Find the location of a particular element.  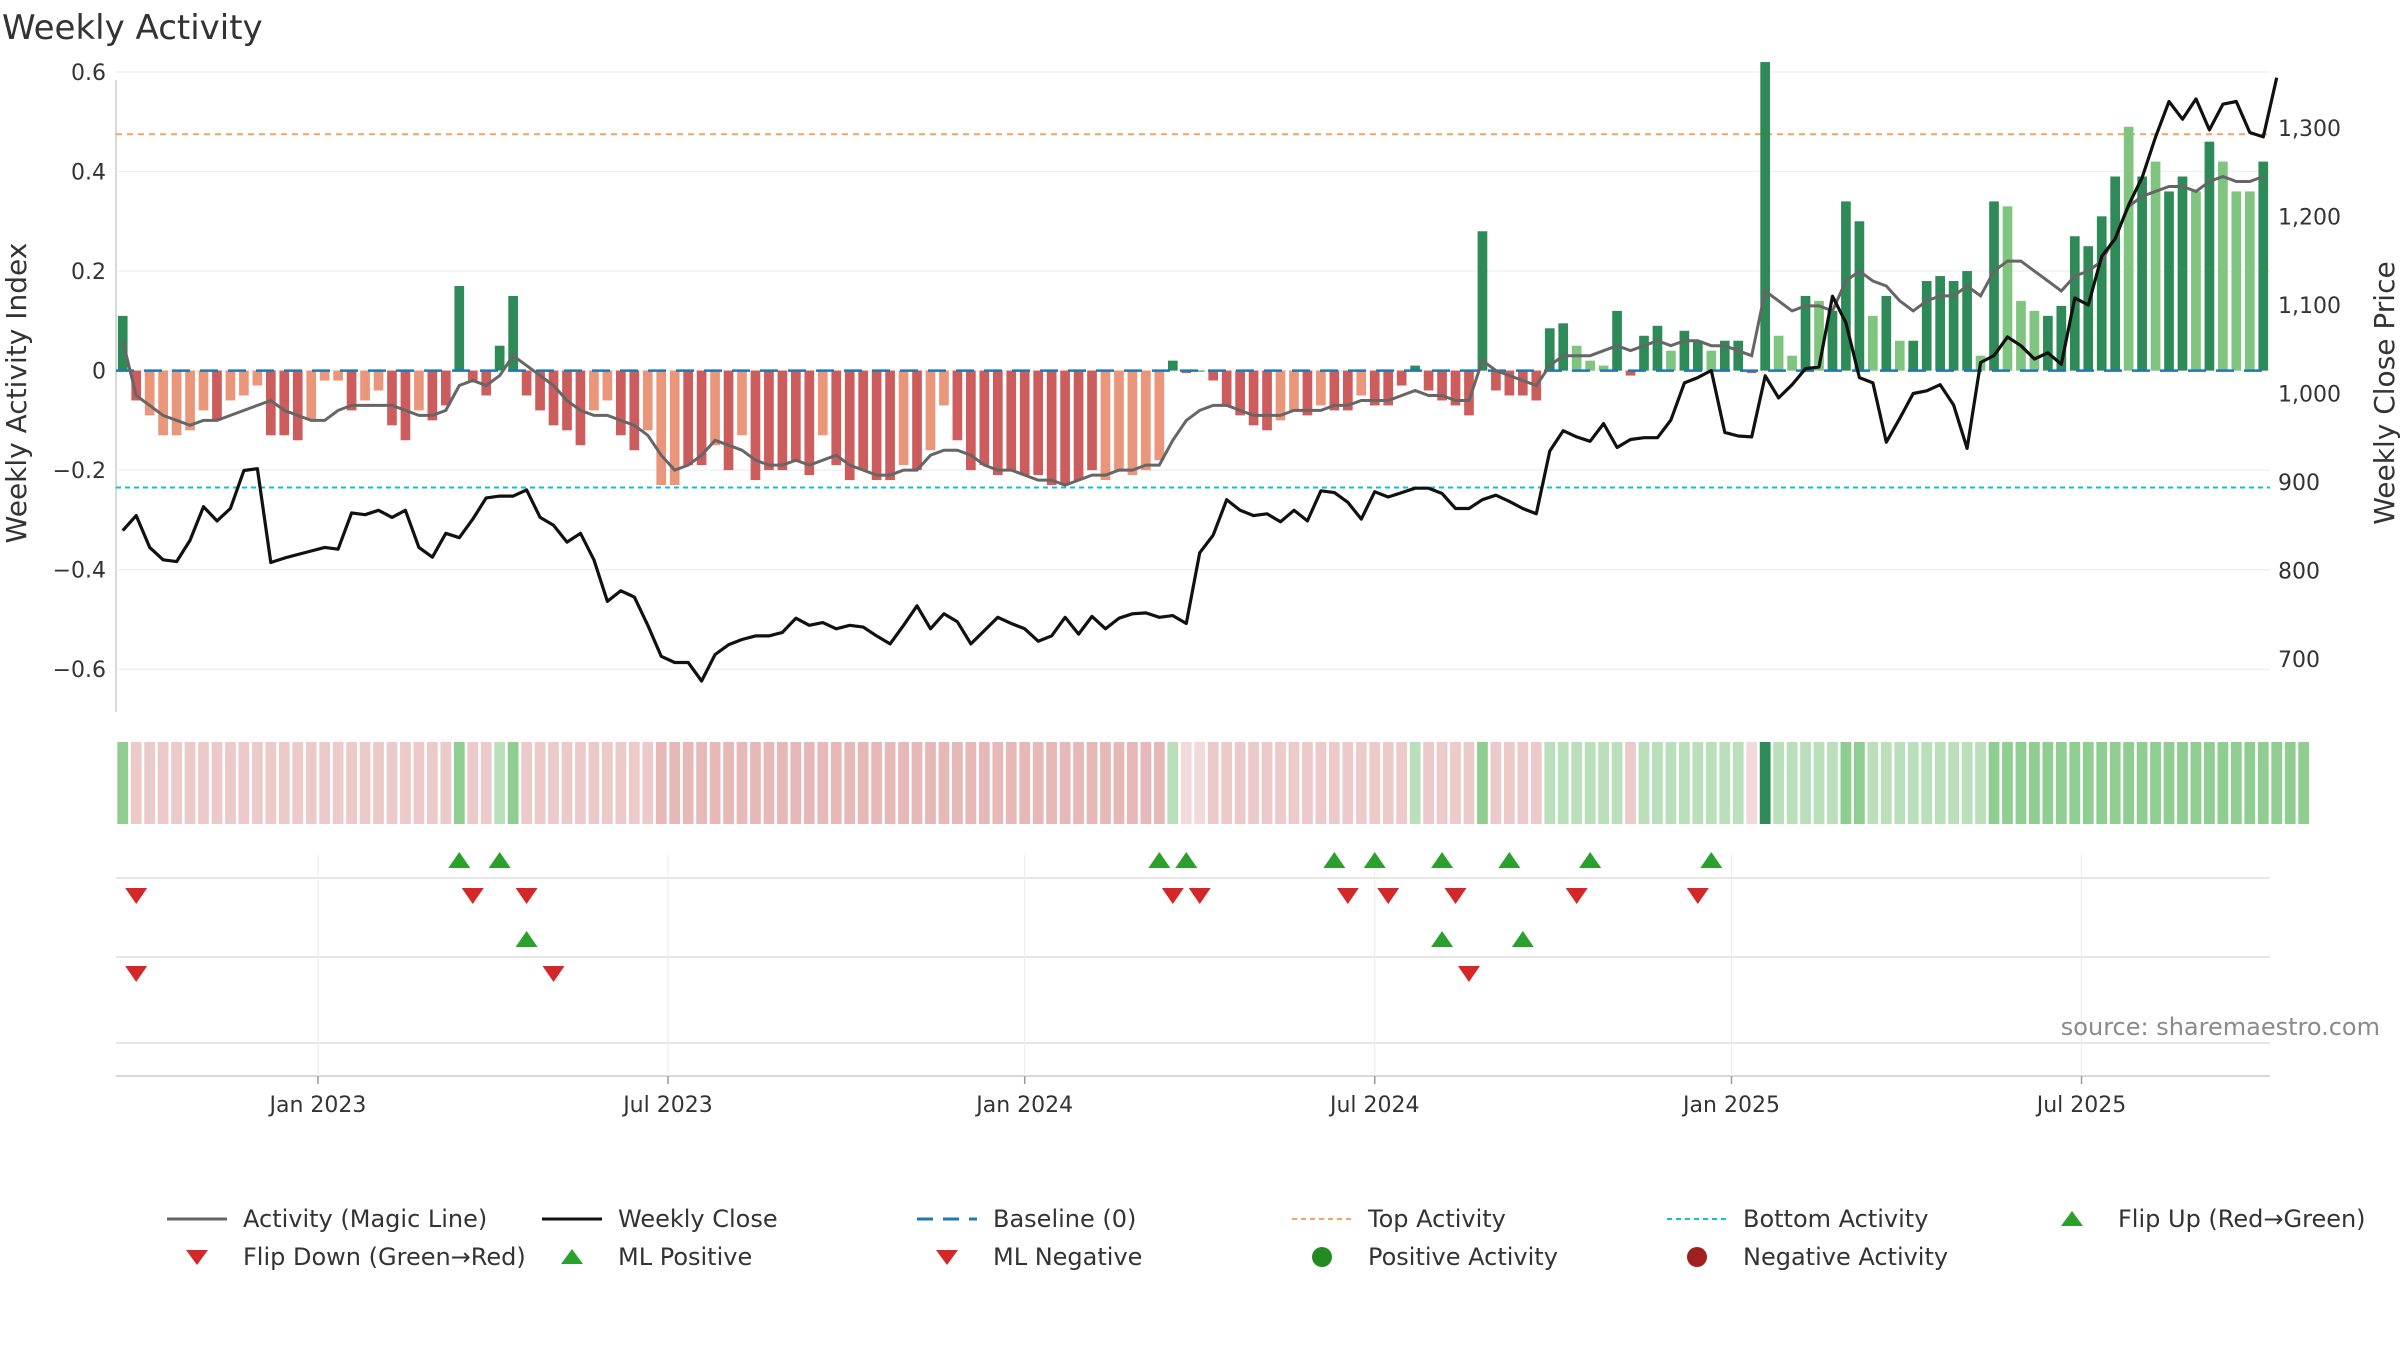

legend-item-ml-positive: ML Positive is located at coordinates (646, 1257).